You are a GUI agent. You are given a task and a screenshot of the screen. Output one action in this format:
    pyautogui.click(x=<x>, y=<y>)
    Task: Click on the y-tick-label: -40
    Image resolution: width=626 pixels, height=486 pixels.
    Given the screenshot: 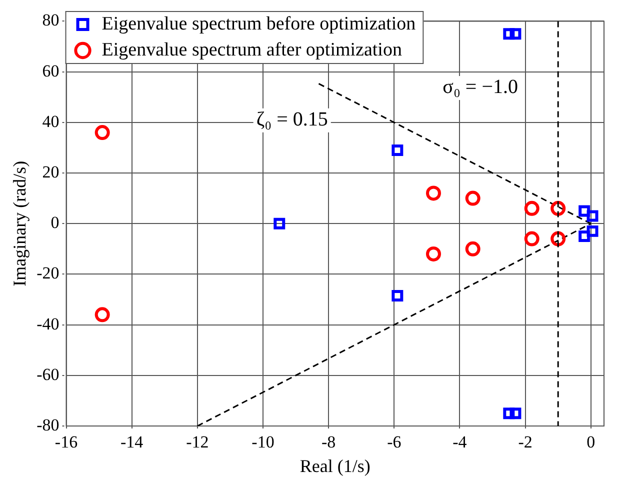 What is the action you would take?
    pyautogui.click(x=48, y=324)
    